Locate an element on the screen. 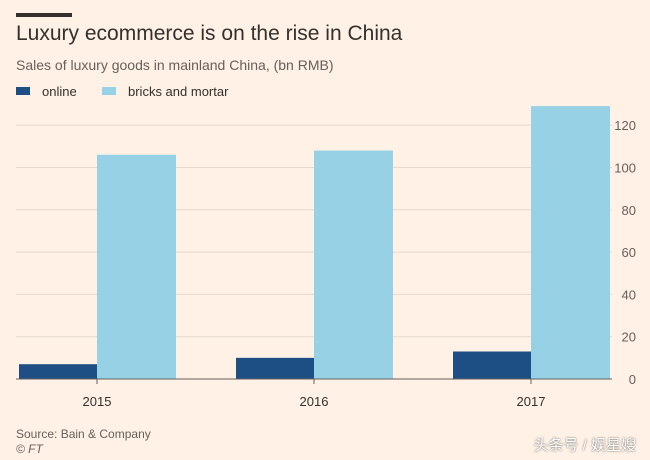 The height and width of the screenshot is (460, 650). bar-bricks-and-mortar-2015 is located at coordinates (136, 266).